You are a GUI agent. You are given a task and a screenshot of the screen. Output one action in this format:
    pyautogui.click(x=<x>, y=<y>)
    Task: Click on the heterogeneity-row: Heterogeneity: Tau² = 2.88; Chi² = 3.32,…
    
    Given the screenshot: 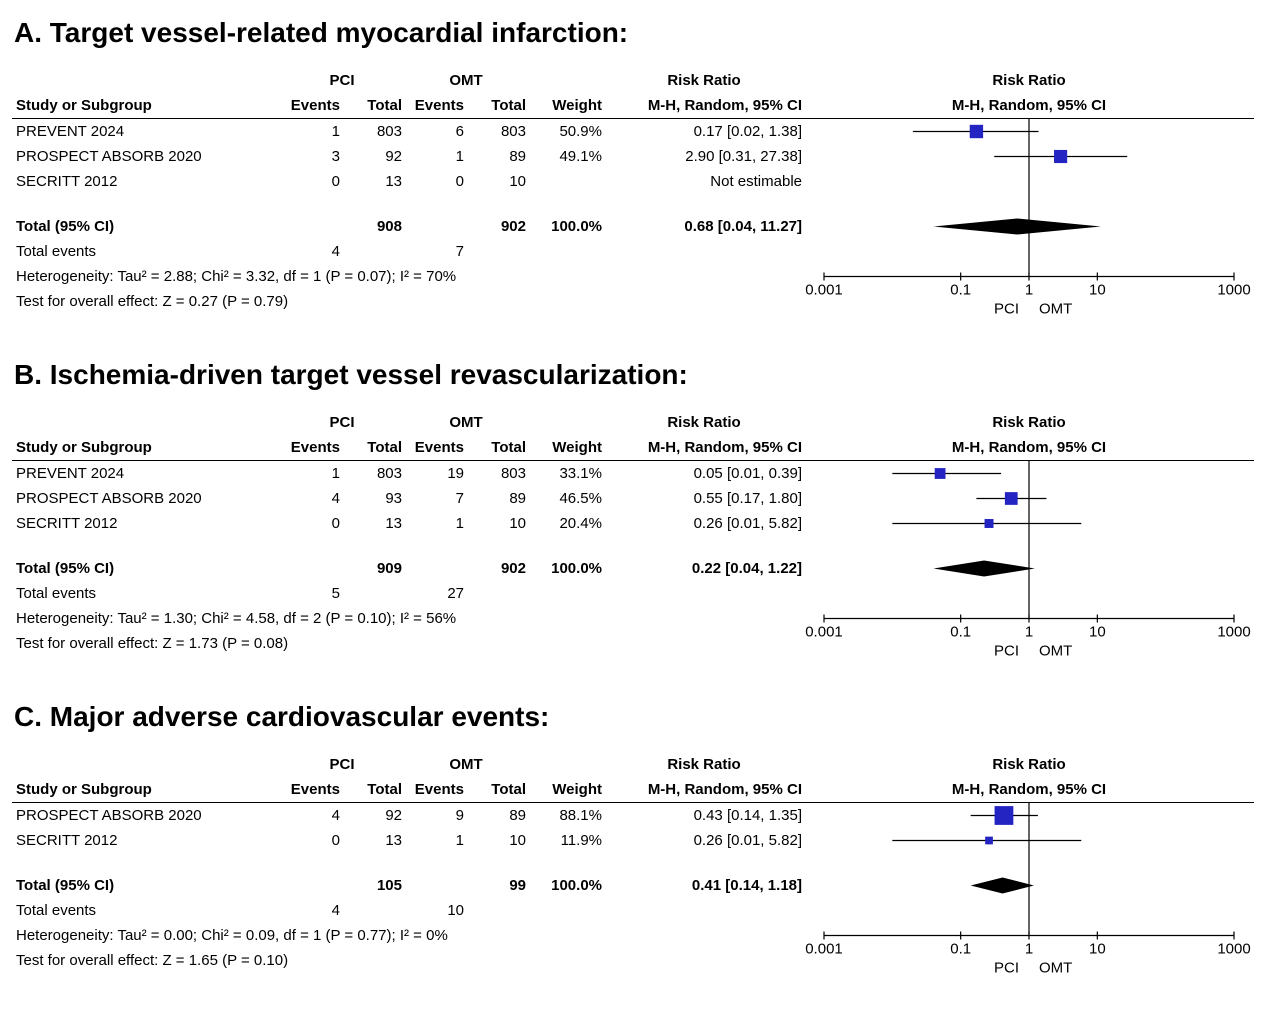 What is the action you would take?
    pyautogui.click(x=633, y=276)
    